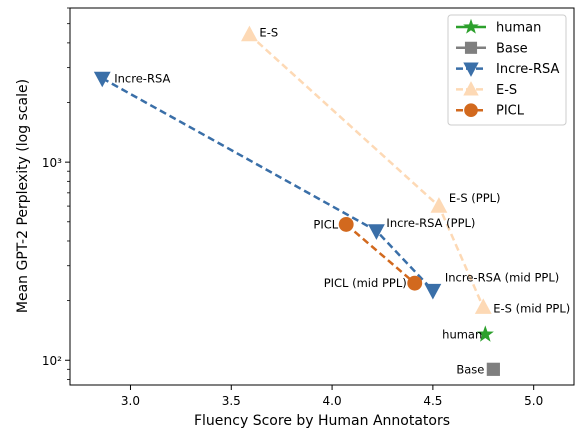 The height and width of the screenshot is (430, 579). What do you see at coordinates (533, 401) in the screenshot?
I see `x-tick-label: 5.0` at bounding box center [533, 401].